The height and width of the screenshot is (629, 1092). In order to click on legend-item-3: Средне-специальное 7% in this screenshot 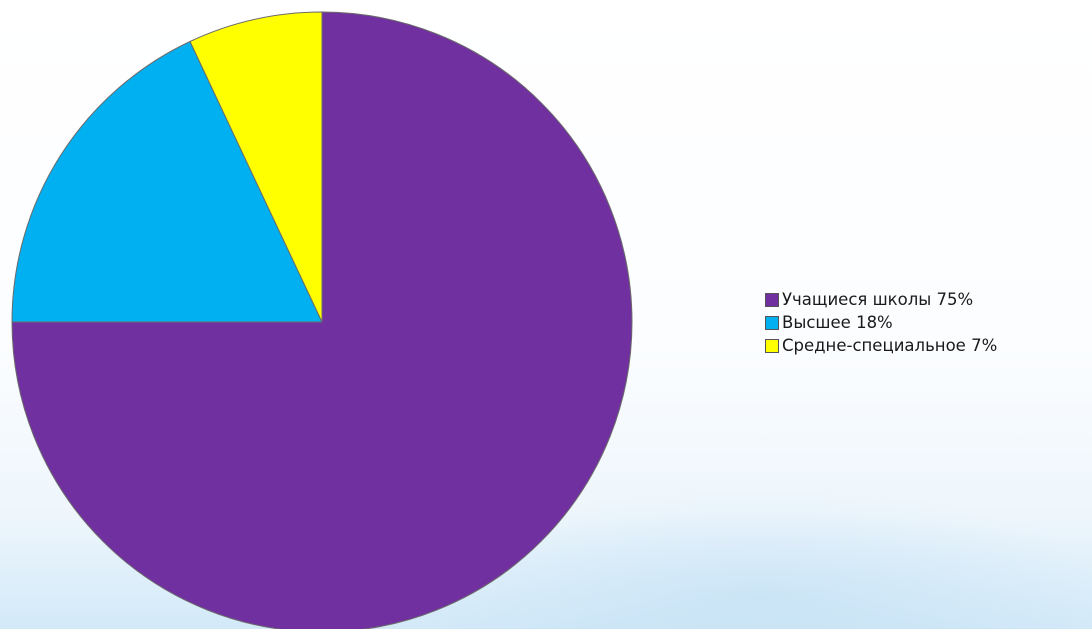, I will do `click(881, 345)`.